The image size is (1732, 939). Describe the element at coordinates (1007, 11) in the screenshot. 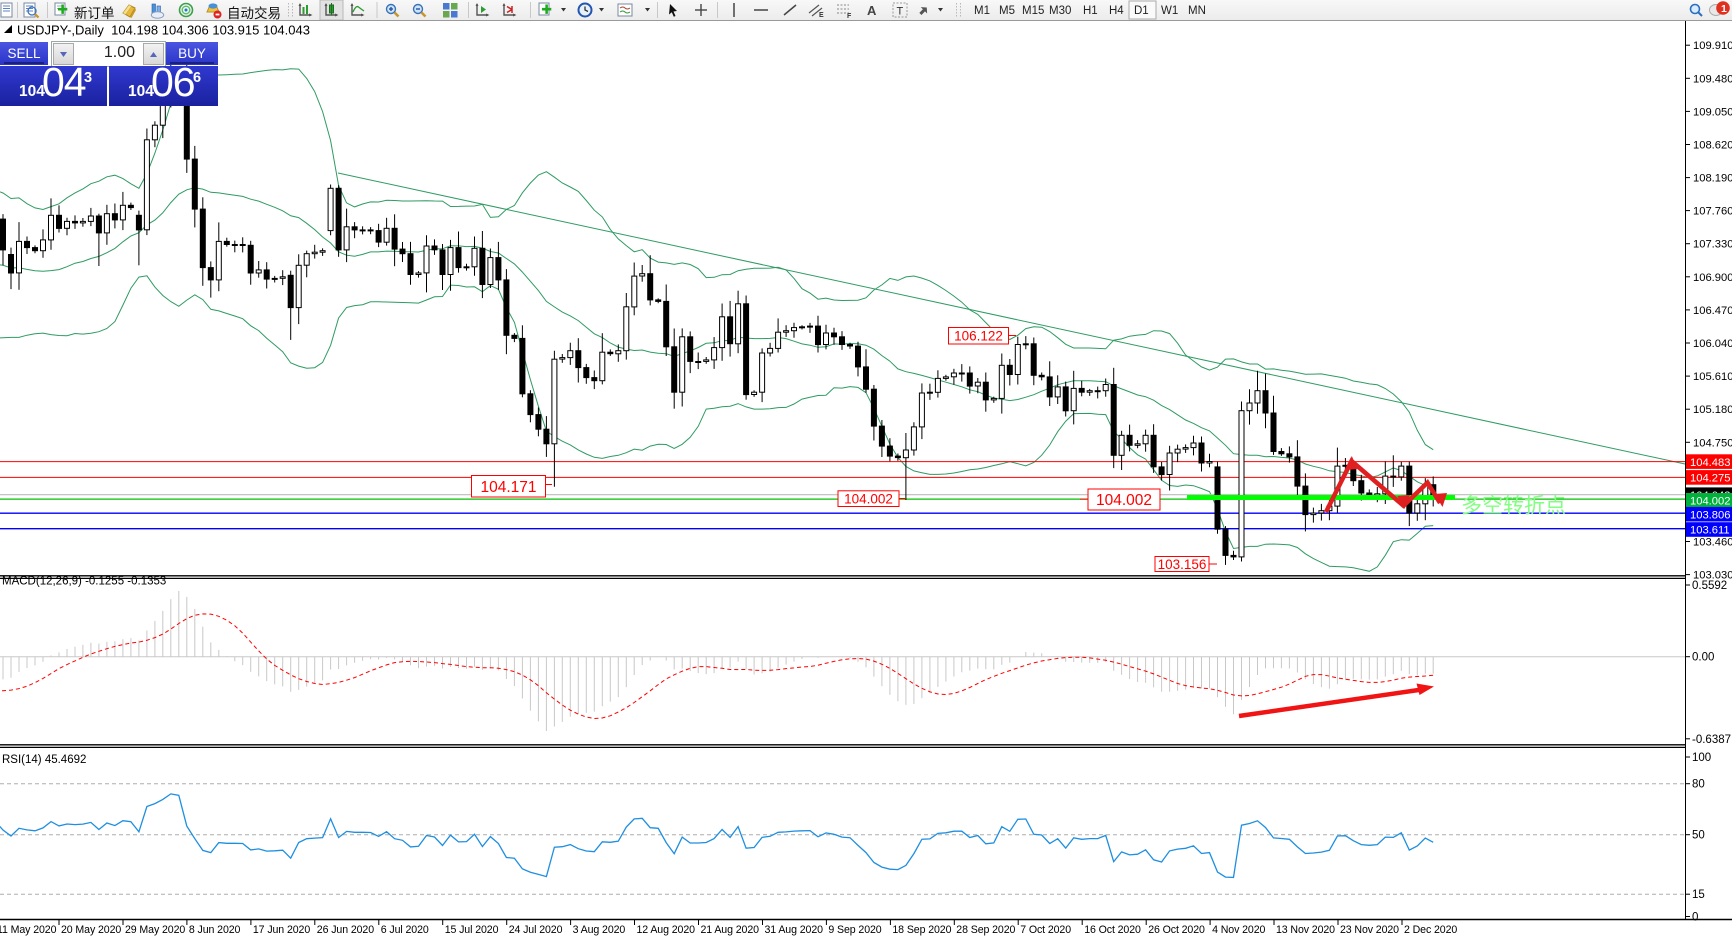

I see `svg-text: M5` at that location.